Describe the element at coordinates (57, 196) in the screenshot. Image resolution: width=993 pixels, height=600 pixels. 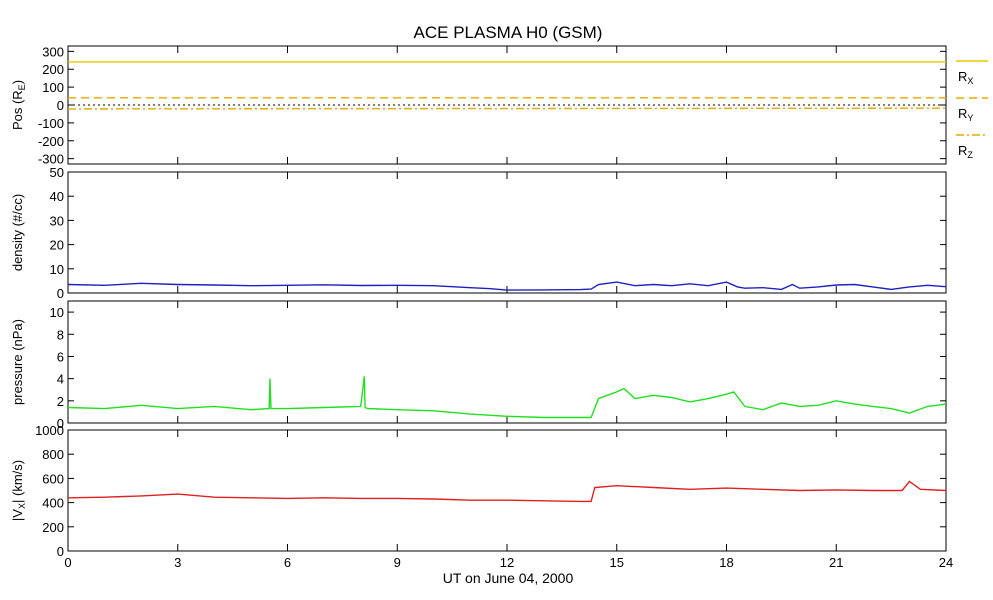
I see `y-tick-label: 40` at that location.